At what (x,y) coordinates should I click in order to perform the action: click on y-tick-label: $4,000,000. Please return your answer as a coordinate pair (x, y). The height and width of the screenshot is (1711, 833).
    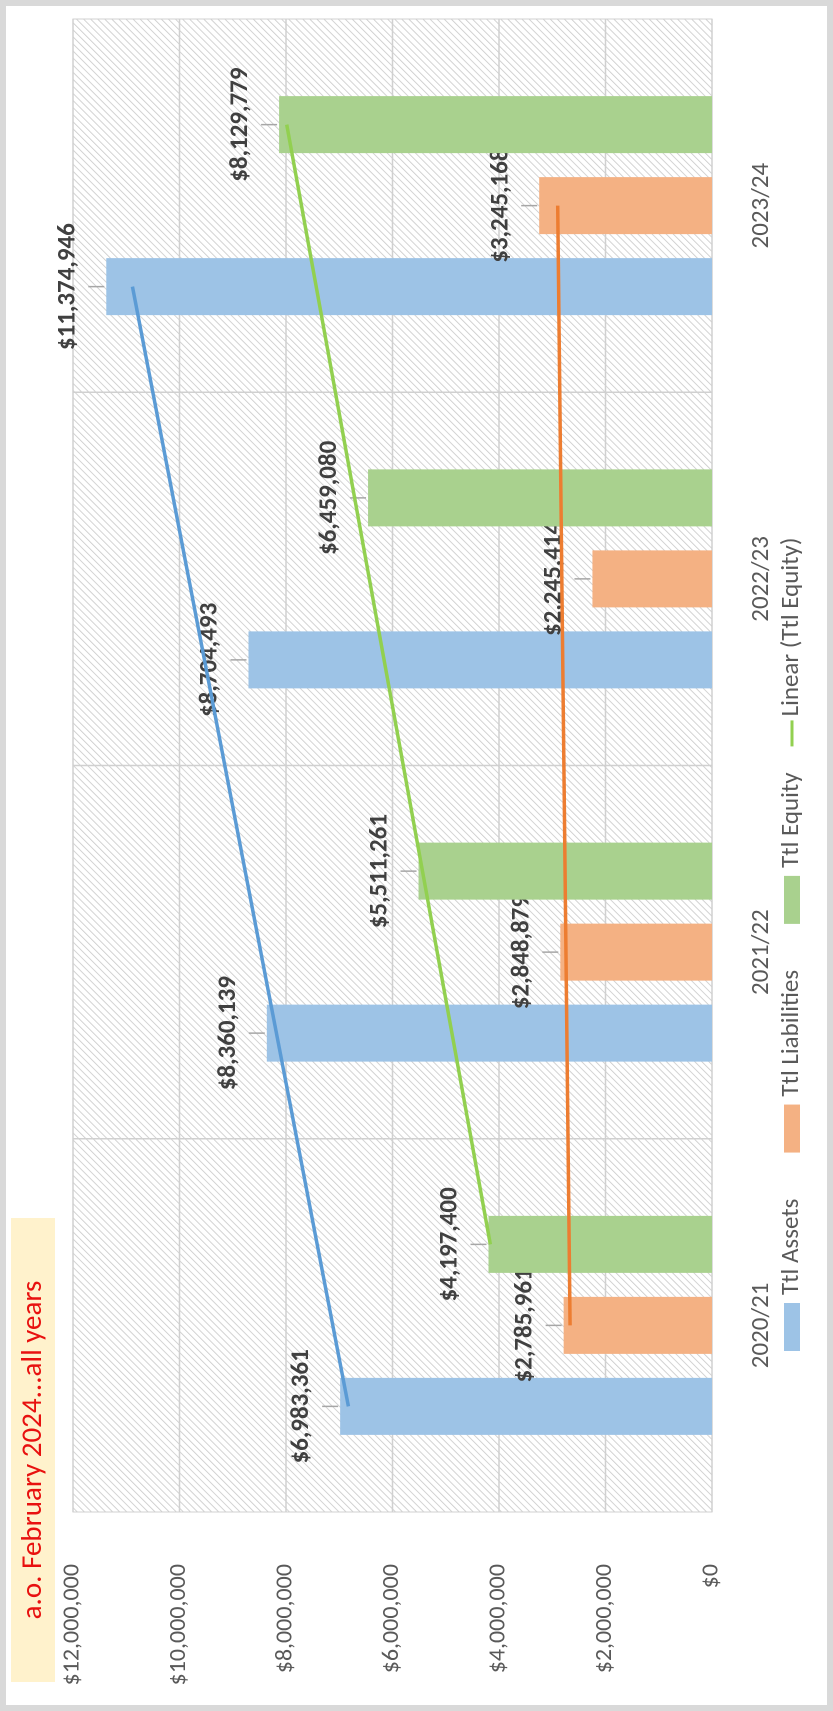
    Looking at the image, I should click on (497, 1618).